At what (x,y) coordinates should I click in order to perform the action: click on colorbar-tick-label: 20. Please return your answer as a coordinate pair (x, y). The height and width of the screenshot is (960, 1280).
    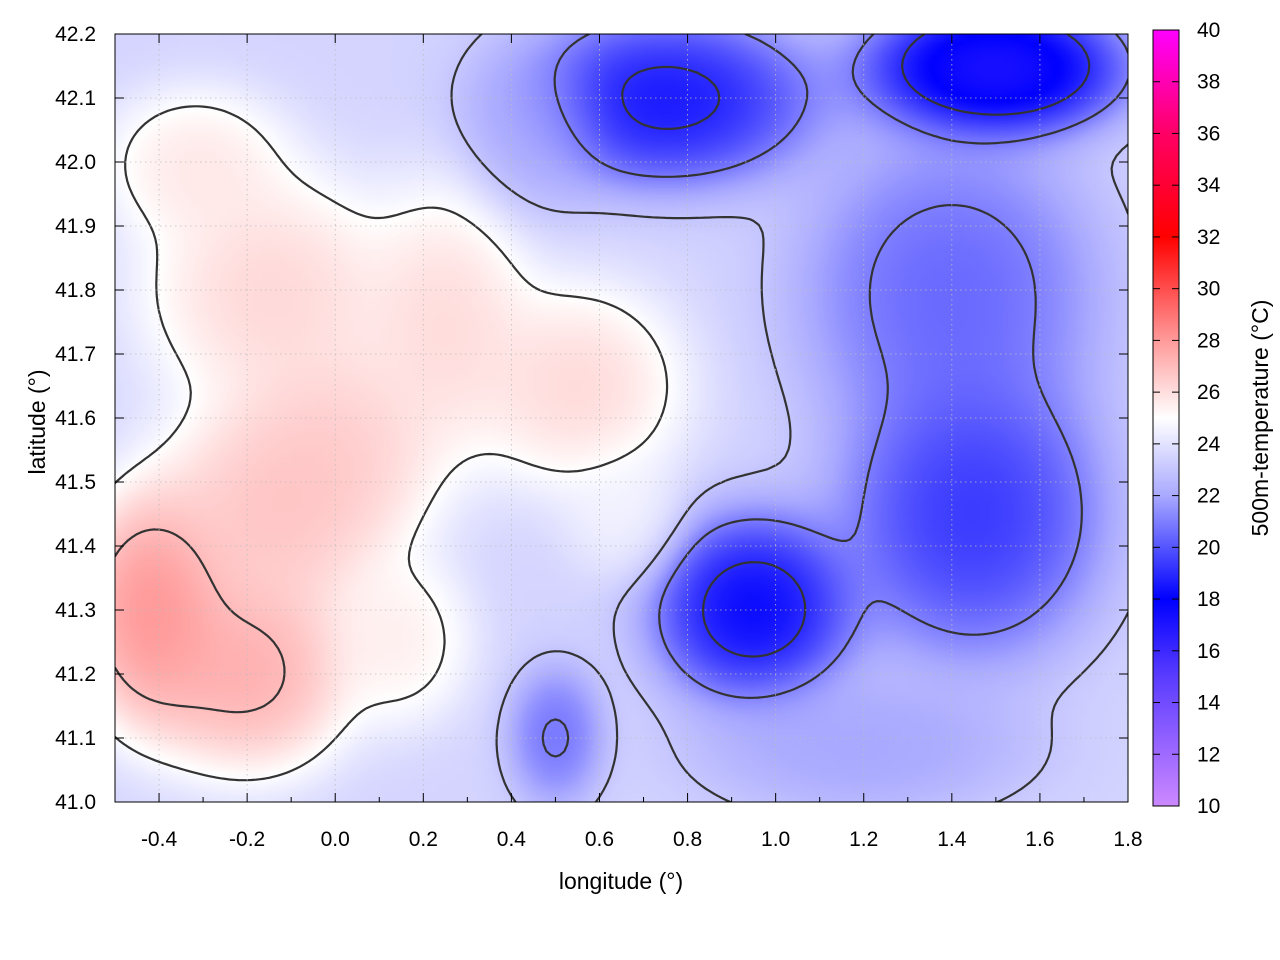
    Looking at the image, I should click on (1208, 547).